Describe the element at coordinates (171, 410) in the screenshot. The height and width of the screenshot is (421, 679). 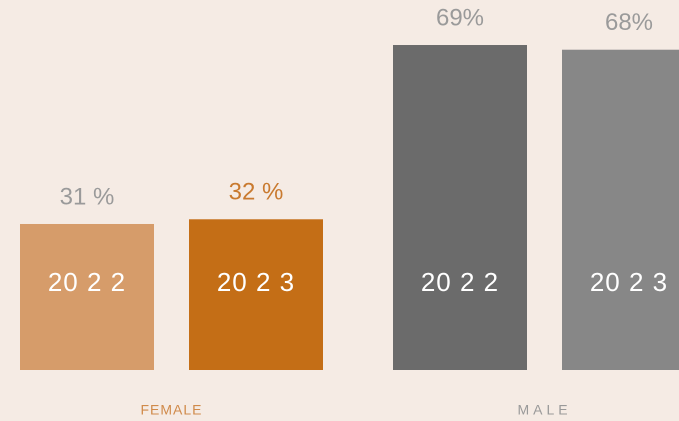
I see `category-label: FEMALE` at that location.